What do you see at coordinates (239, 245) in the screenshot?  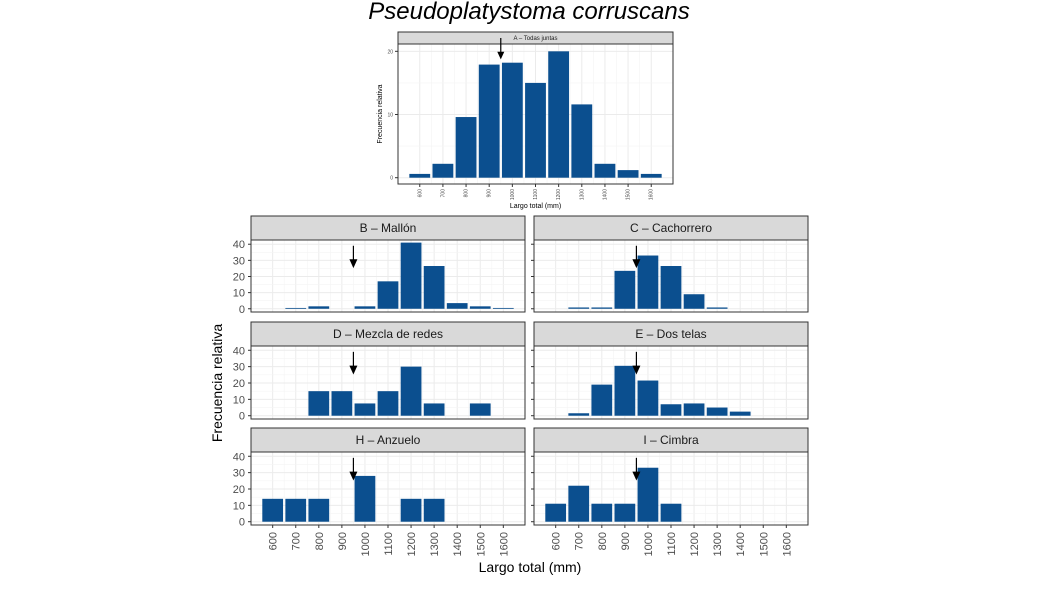 I see `y-tick-label: 40` at bounding box center [239, 245].